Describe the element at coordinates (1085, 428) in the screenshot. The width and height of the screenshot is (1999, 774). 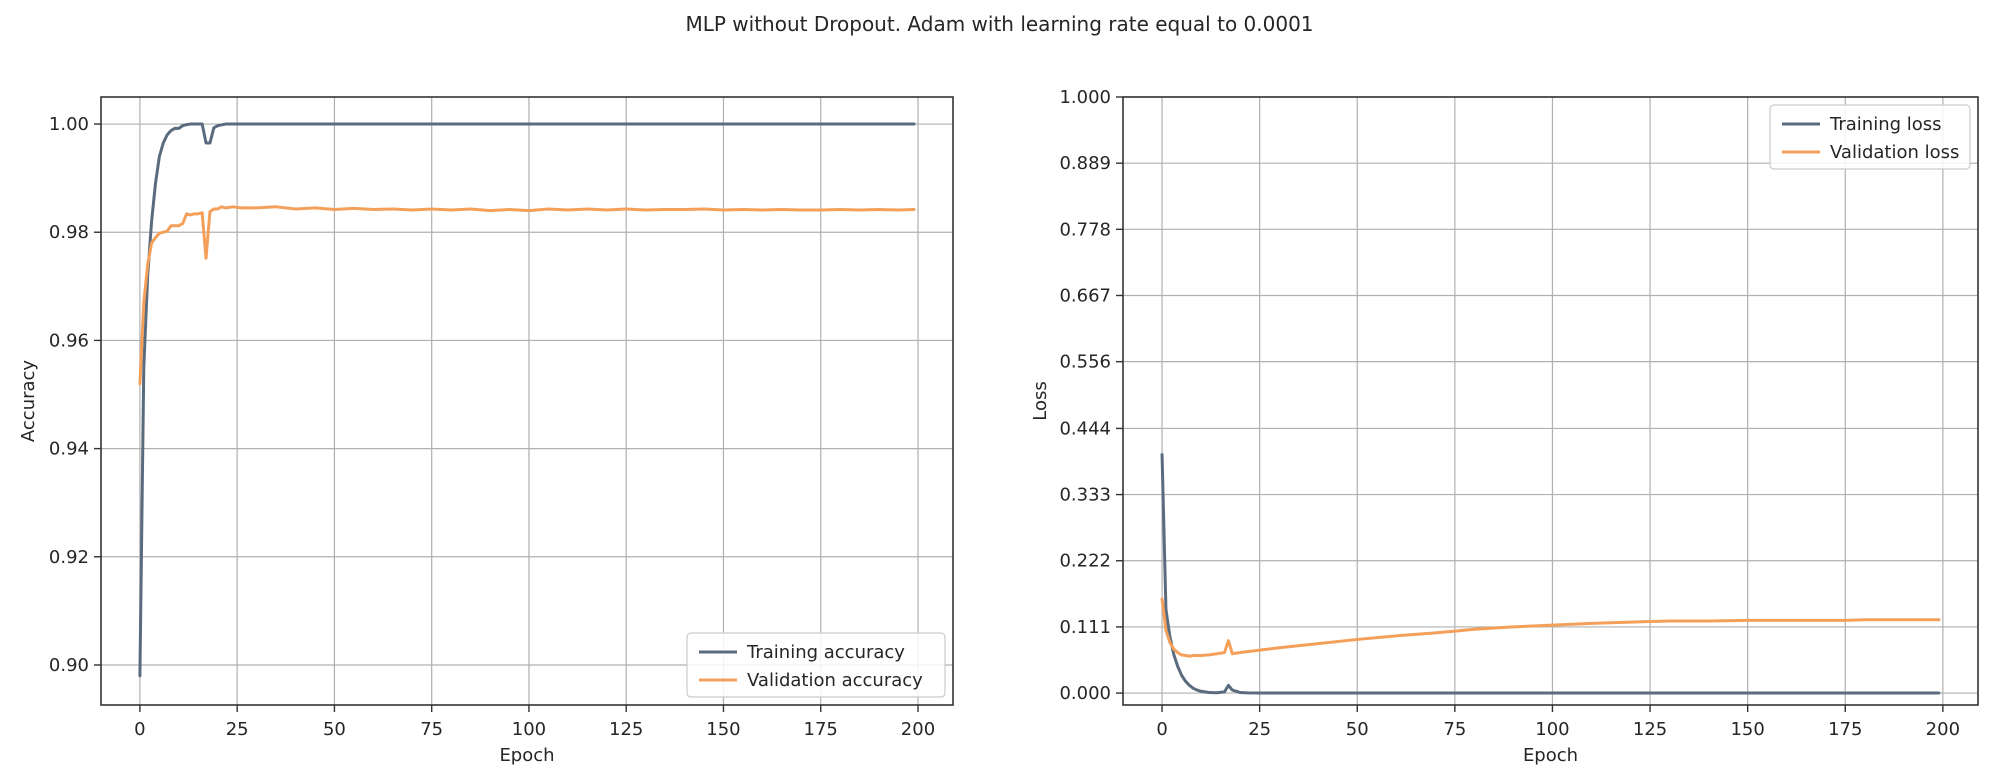
I see `y-tick-label: 0.444` at that location.